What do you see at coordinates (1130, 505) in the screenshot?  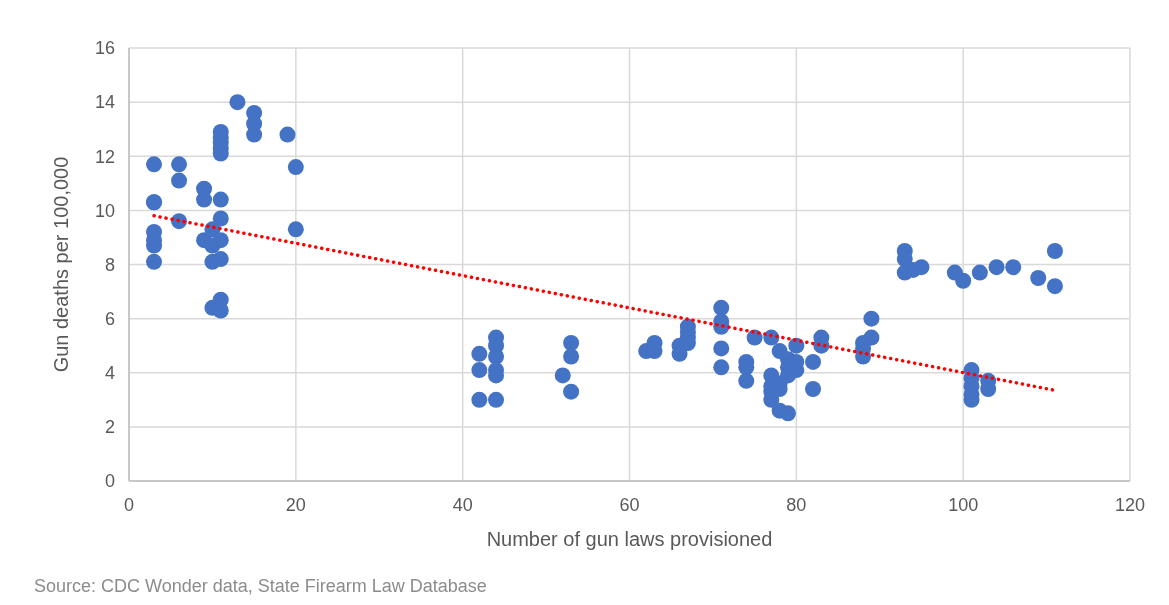 I see `x-tick-label: 120` at bounding box center [1130, 505].